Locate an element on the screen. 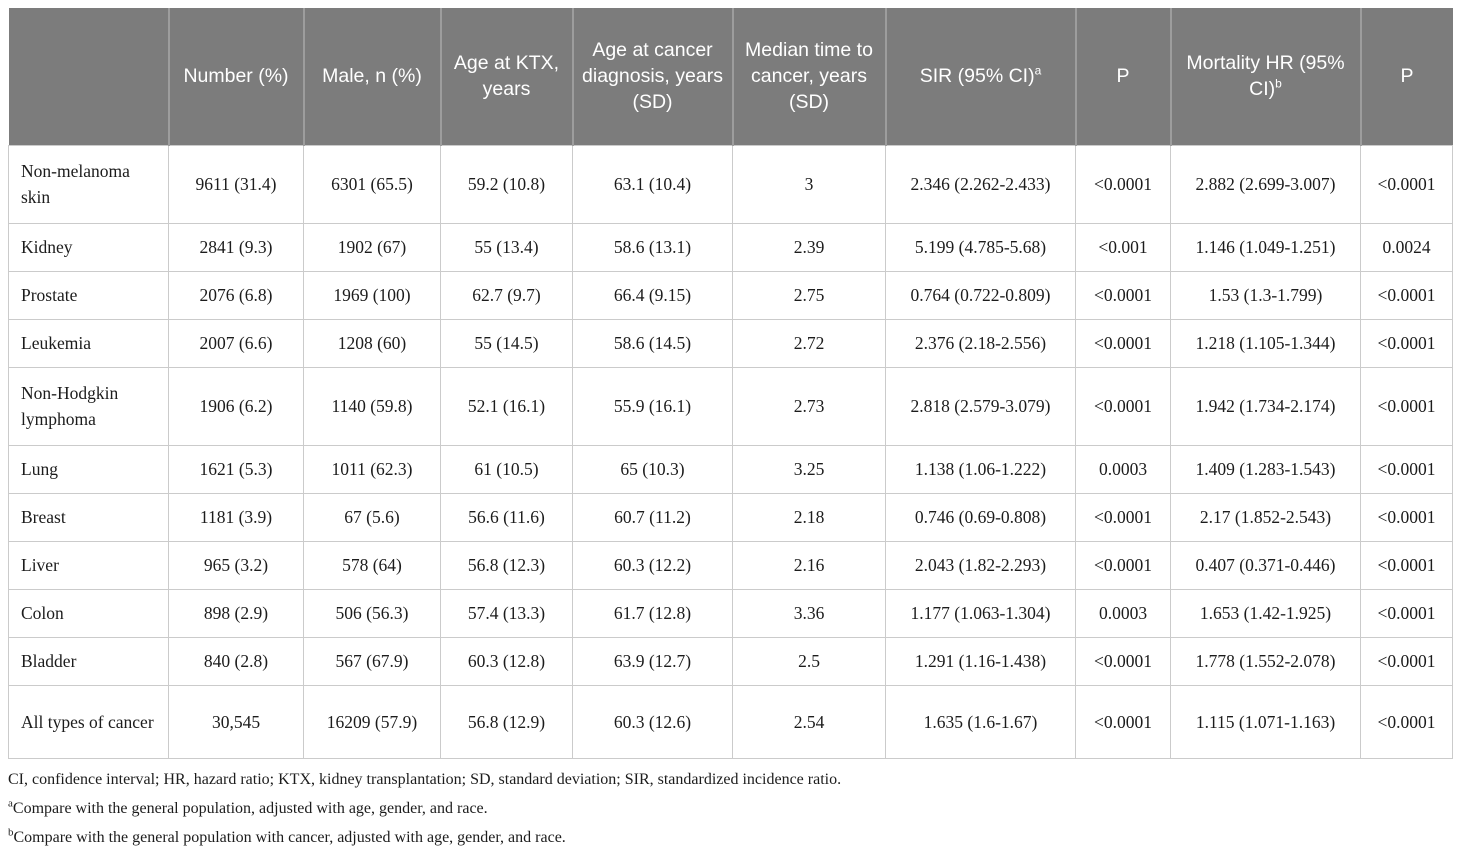 This screenshot has height=848, width=1460. table-cell: 2.882 (2.699-3.007) is located at coordinates (1265, 184).